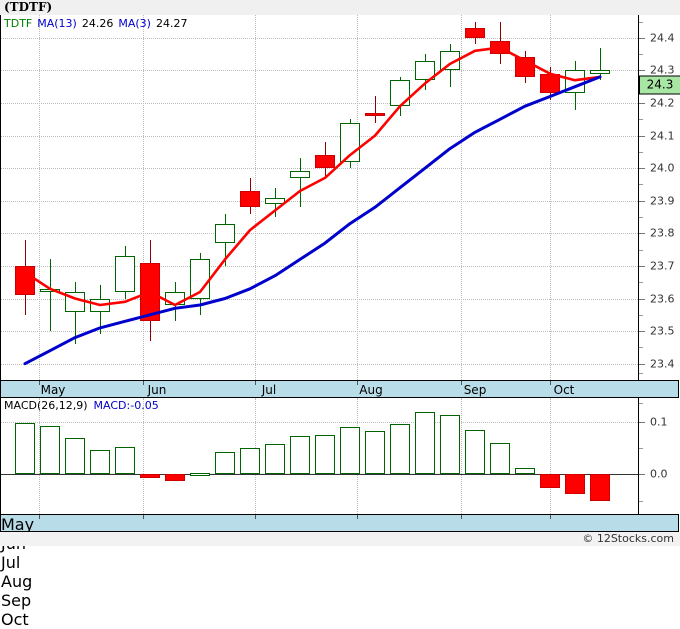  I want to click on legend-ma3-value: 24.27, so click(171, 23).